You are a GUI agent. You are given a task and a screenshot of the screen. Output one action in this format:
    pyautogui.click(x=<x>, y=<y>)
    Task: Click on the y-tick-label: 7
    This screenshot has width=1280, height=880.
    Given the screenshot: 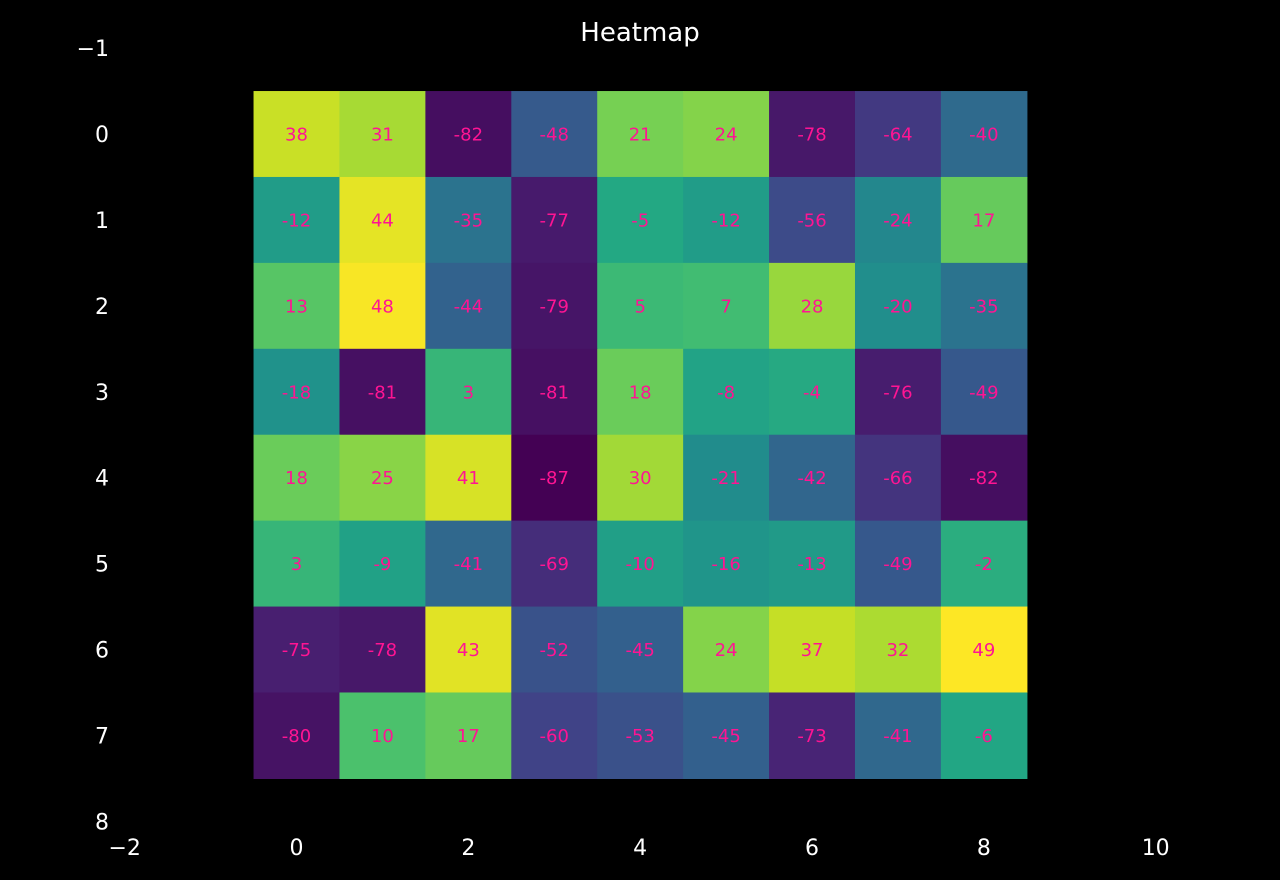 What is the action you would take?
    pyautogui.click(x=102, y=736)
    